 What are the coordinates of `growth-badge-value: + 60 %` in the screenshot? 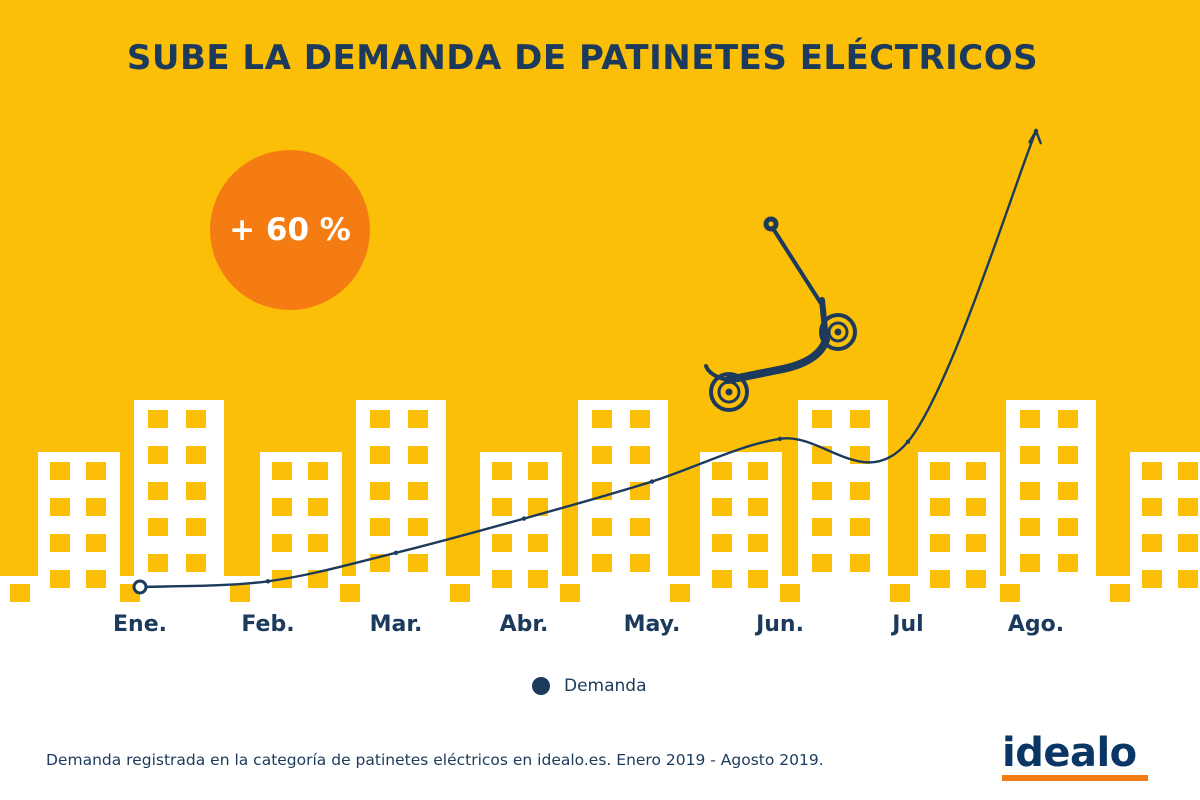 It's located at (290, 230).